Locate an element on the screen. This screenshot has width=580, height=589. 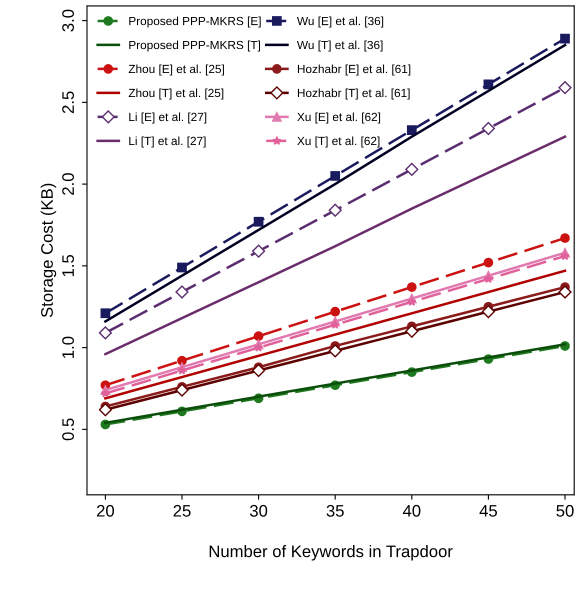
legend-label: Wu [T] et al. [36] is located at coordinates (339, 46).